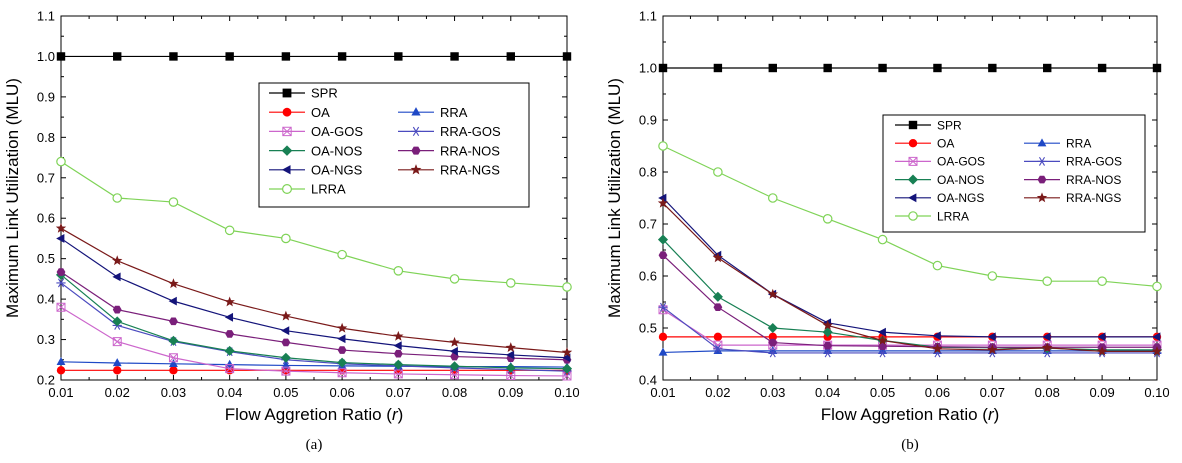  I want to click on legend-label: OA-NOS, so click(960, 180).